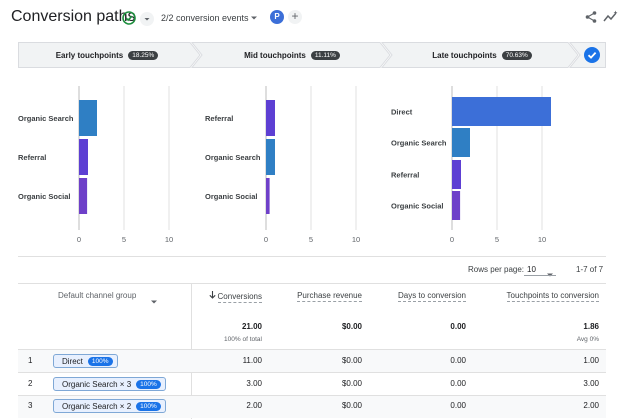  What do you see at coordinates (587, 339) in the screenshot?
I see `total-touchpoints-sub: Avg 0%` at bounding box center [587, 339].